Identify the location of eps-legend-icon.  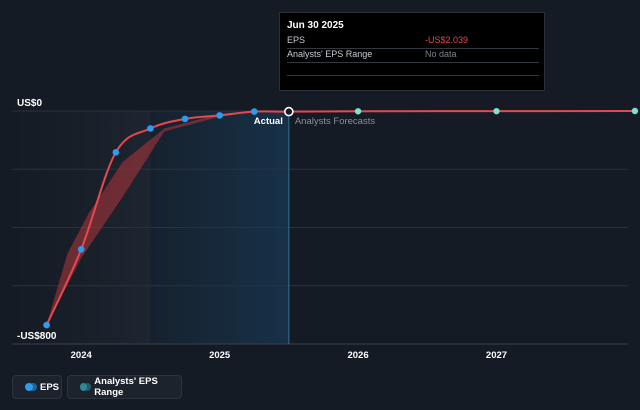
(29, 387).